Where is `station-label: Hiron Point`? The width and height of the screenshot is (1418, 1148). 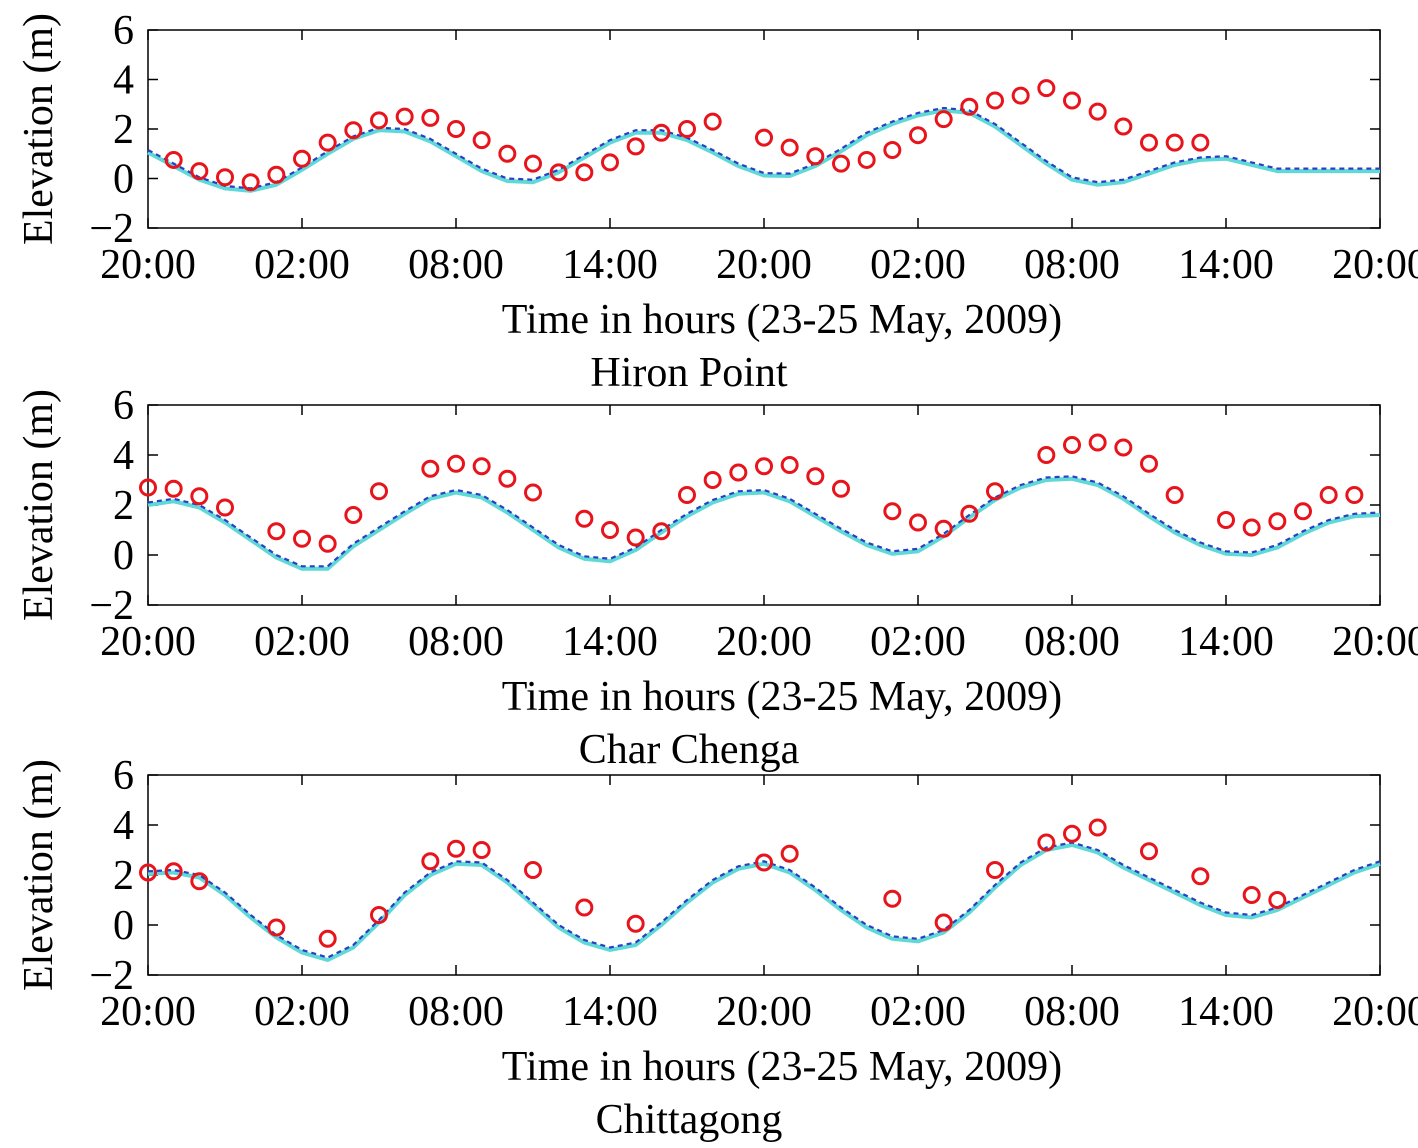
station-label: Hiron Point is located at coordinates (689, 373).